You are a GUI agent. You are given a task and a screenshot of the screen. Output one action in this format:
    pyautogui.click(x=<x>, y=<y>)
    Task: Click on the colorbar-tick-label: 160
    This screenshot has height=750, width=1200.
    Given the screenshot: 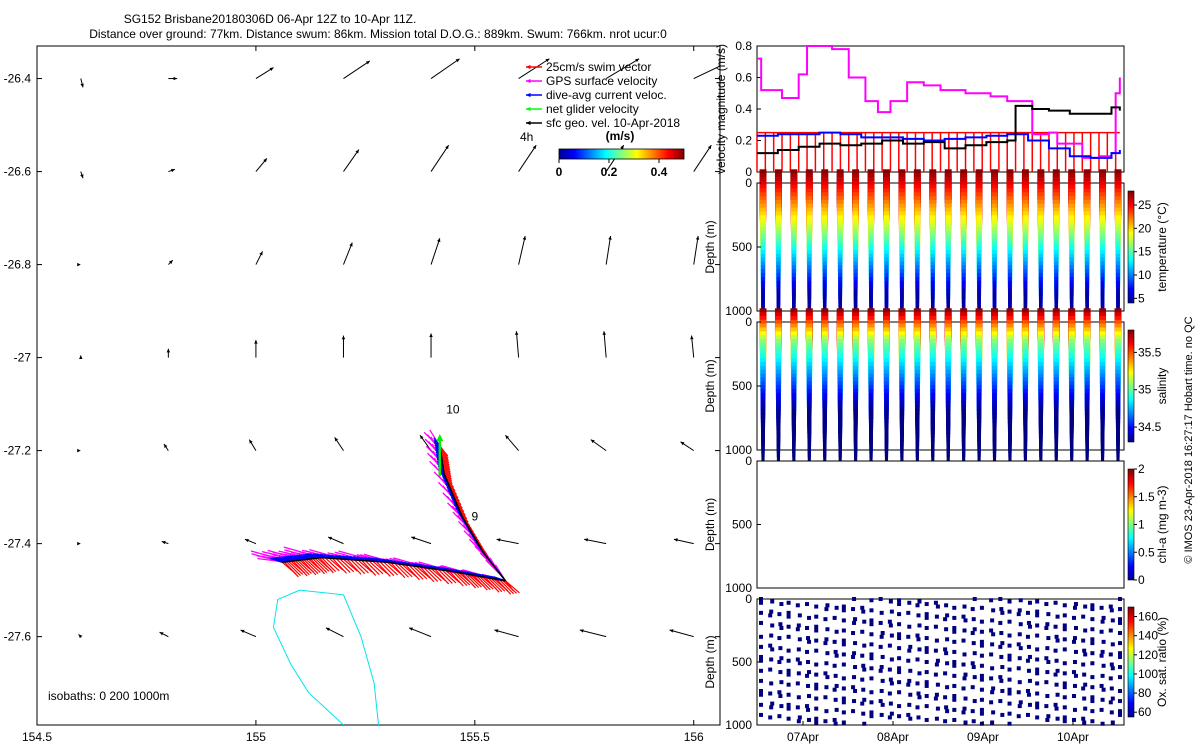 What is the action you would take?
    pyautogui.click(x=1148, y=617)
    